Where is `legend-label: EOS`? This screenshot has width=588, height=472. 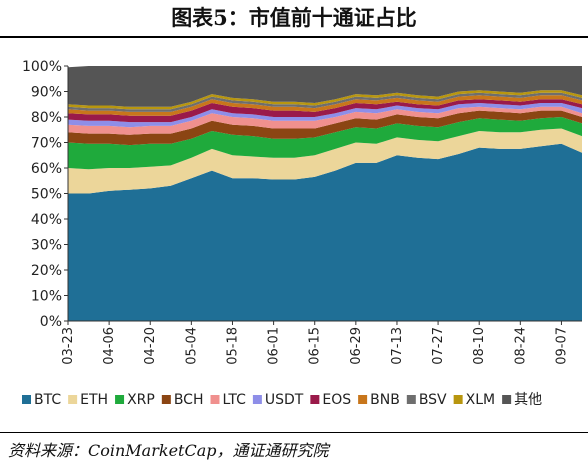
legend-label: EOS is located at coordinates (336, 400).